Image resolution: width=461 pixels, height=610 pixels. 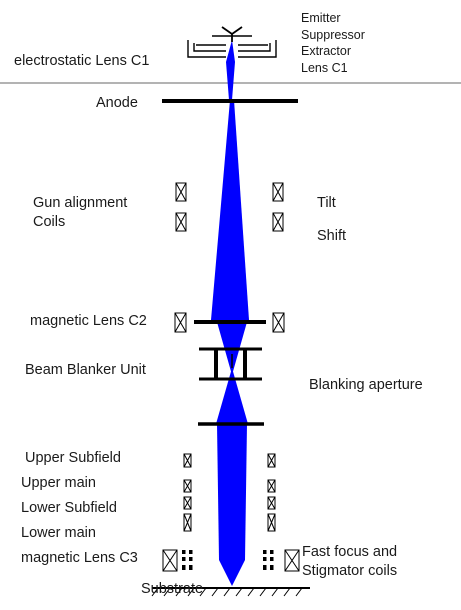 I want to click on beam-lower-column, so click(x=232, y=492).